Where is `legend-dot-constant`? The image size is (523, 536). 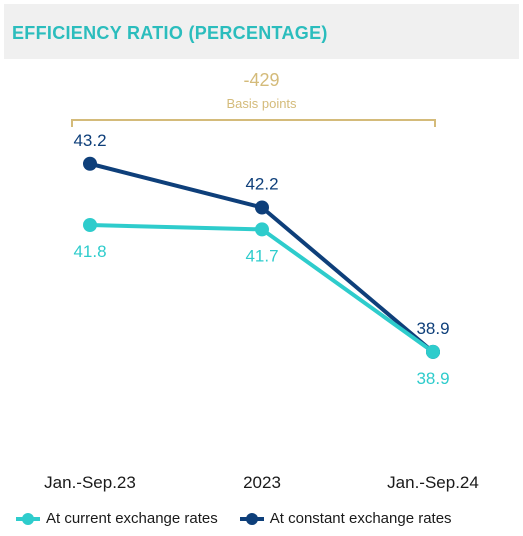 legend-dot-constant is located at coordinates (251, 518).